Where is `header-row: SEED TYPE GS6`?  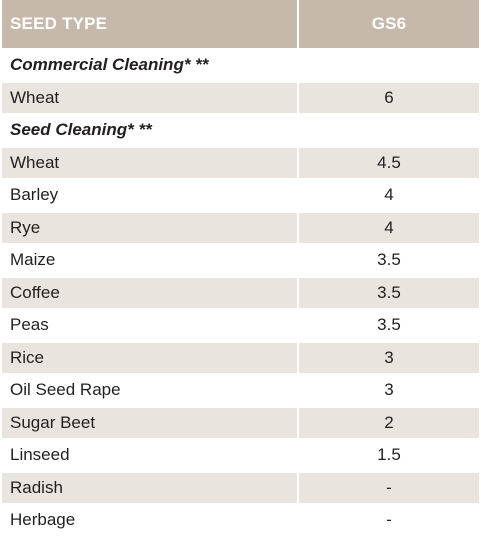 header-row: SEED TYPE GS6 is located at coordinates (240, 24).